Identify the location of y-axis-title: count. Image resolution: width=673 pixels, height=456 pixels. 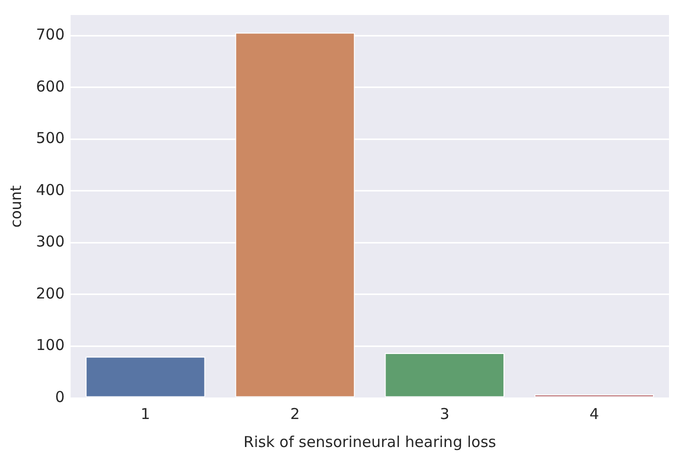
(15, 206).